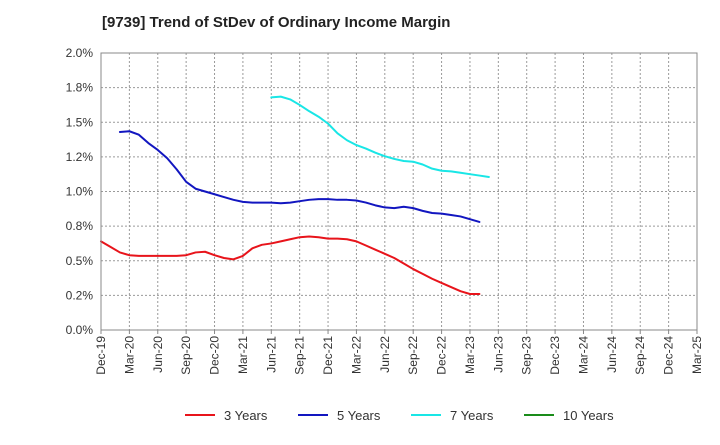 This screenshot has width=720, height=445. Describe the element at coordinates (215, 355) in the screenshot. I see `x-tick-label: Dec-20` at that location.